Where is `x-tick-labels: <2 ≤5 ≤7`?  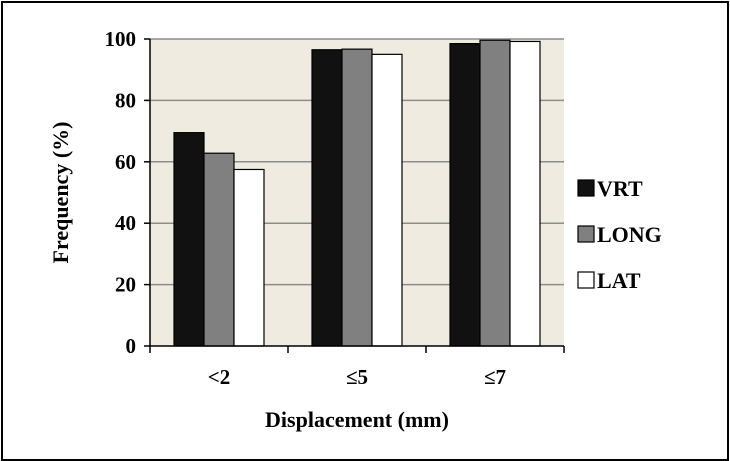
x-tick-labels: <2 ≤5 ≤7 is located at coordinates (357, 377).